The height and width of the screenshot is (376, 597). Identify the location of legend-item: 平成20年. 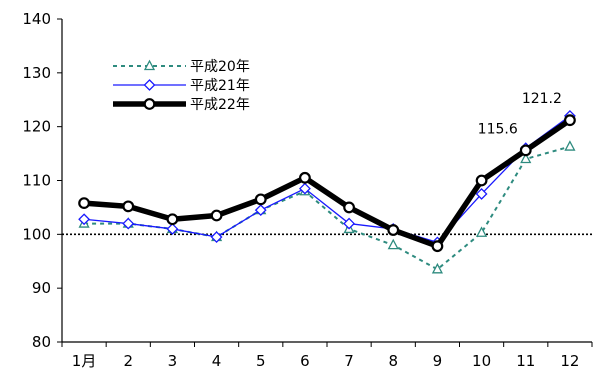
(181, 67).